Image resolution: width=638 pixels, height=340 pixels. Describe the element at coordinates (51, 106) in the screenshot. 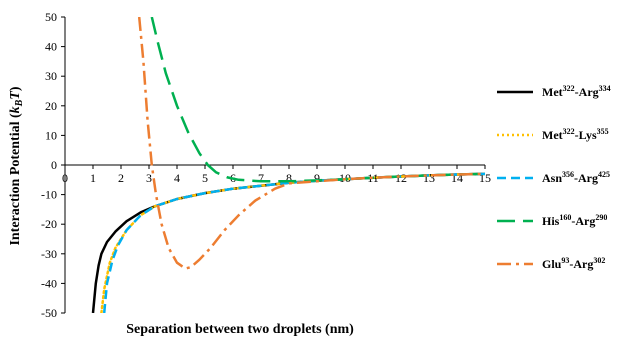

I see `y-tick-label: 20` at that location.